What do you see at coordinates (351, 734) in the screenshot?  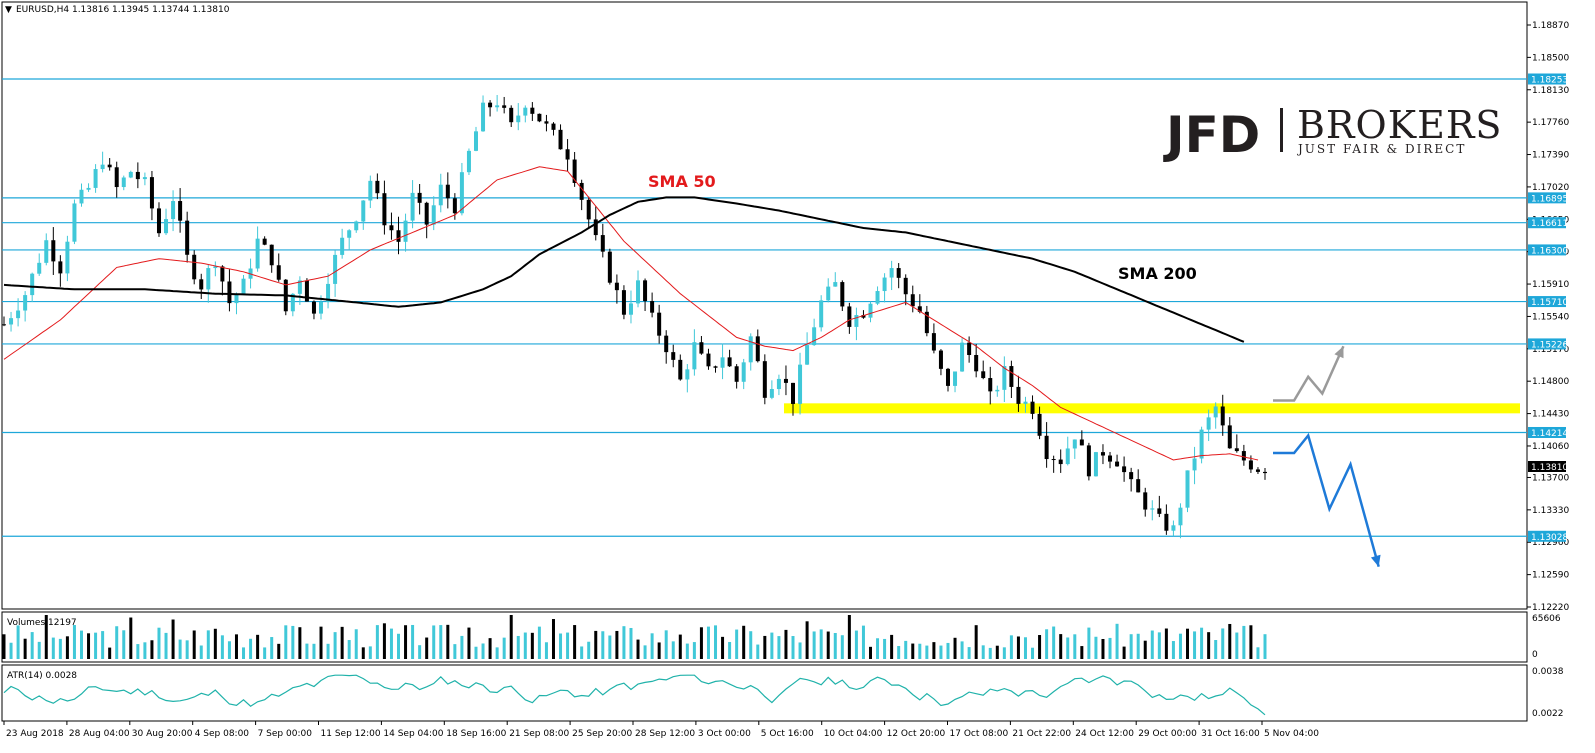 I see `x-tick-label: 11 Sep 12:00` at bounding box center [351, 734].